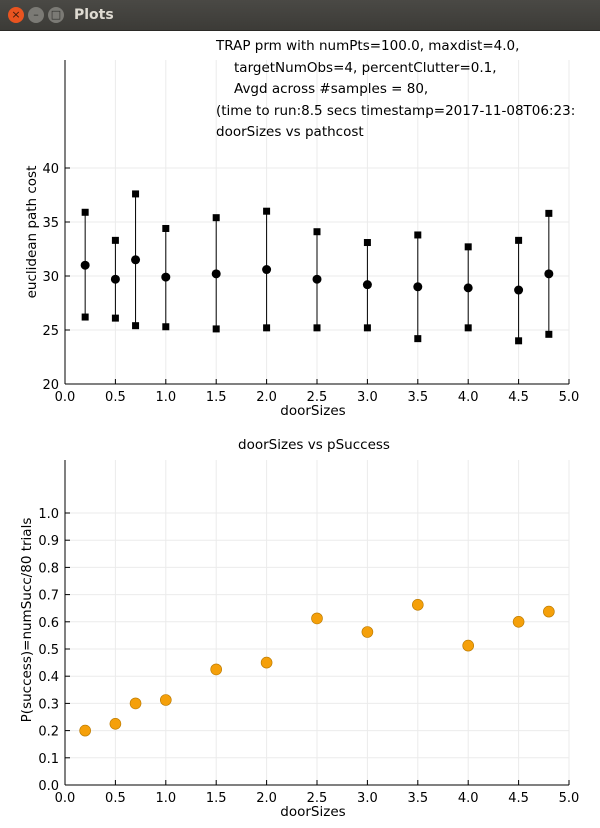 This screenshot has height=828, width=600. What do you see at coordinates (468, 798) in the screenshot?
I see `chart2-x-tick-label: 4.0` at bounding box center [468, 798].